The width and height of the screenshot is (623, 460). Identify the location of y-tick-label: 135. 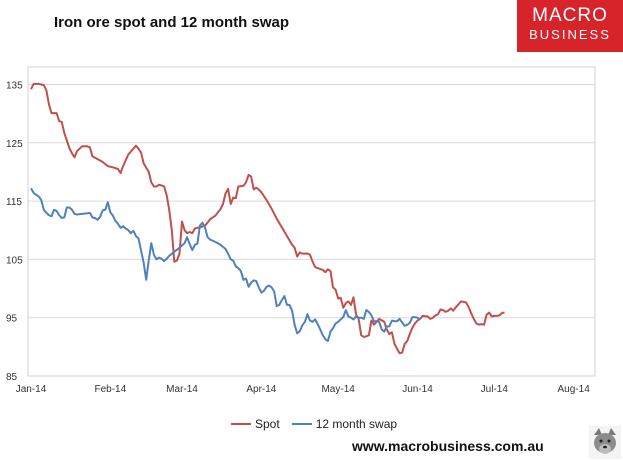
(14, 85).